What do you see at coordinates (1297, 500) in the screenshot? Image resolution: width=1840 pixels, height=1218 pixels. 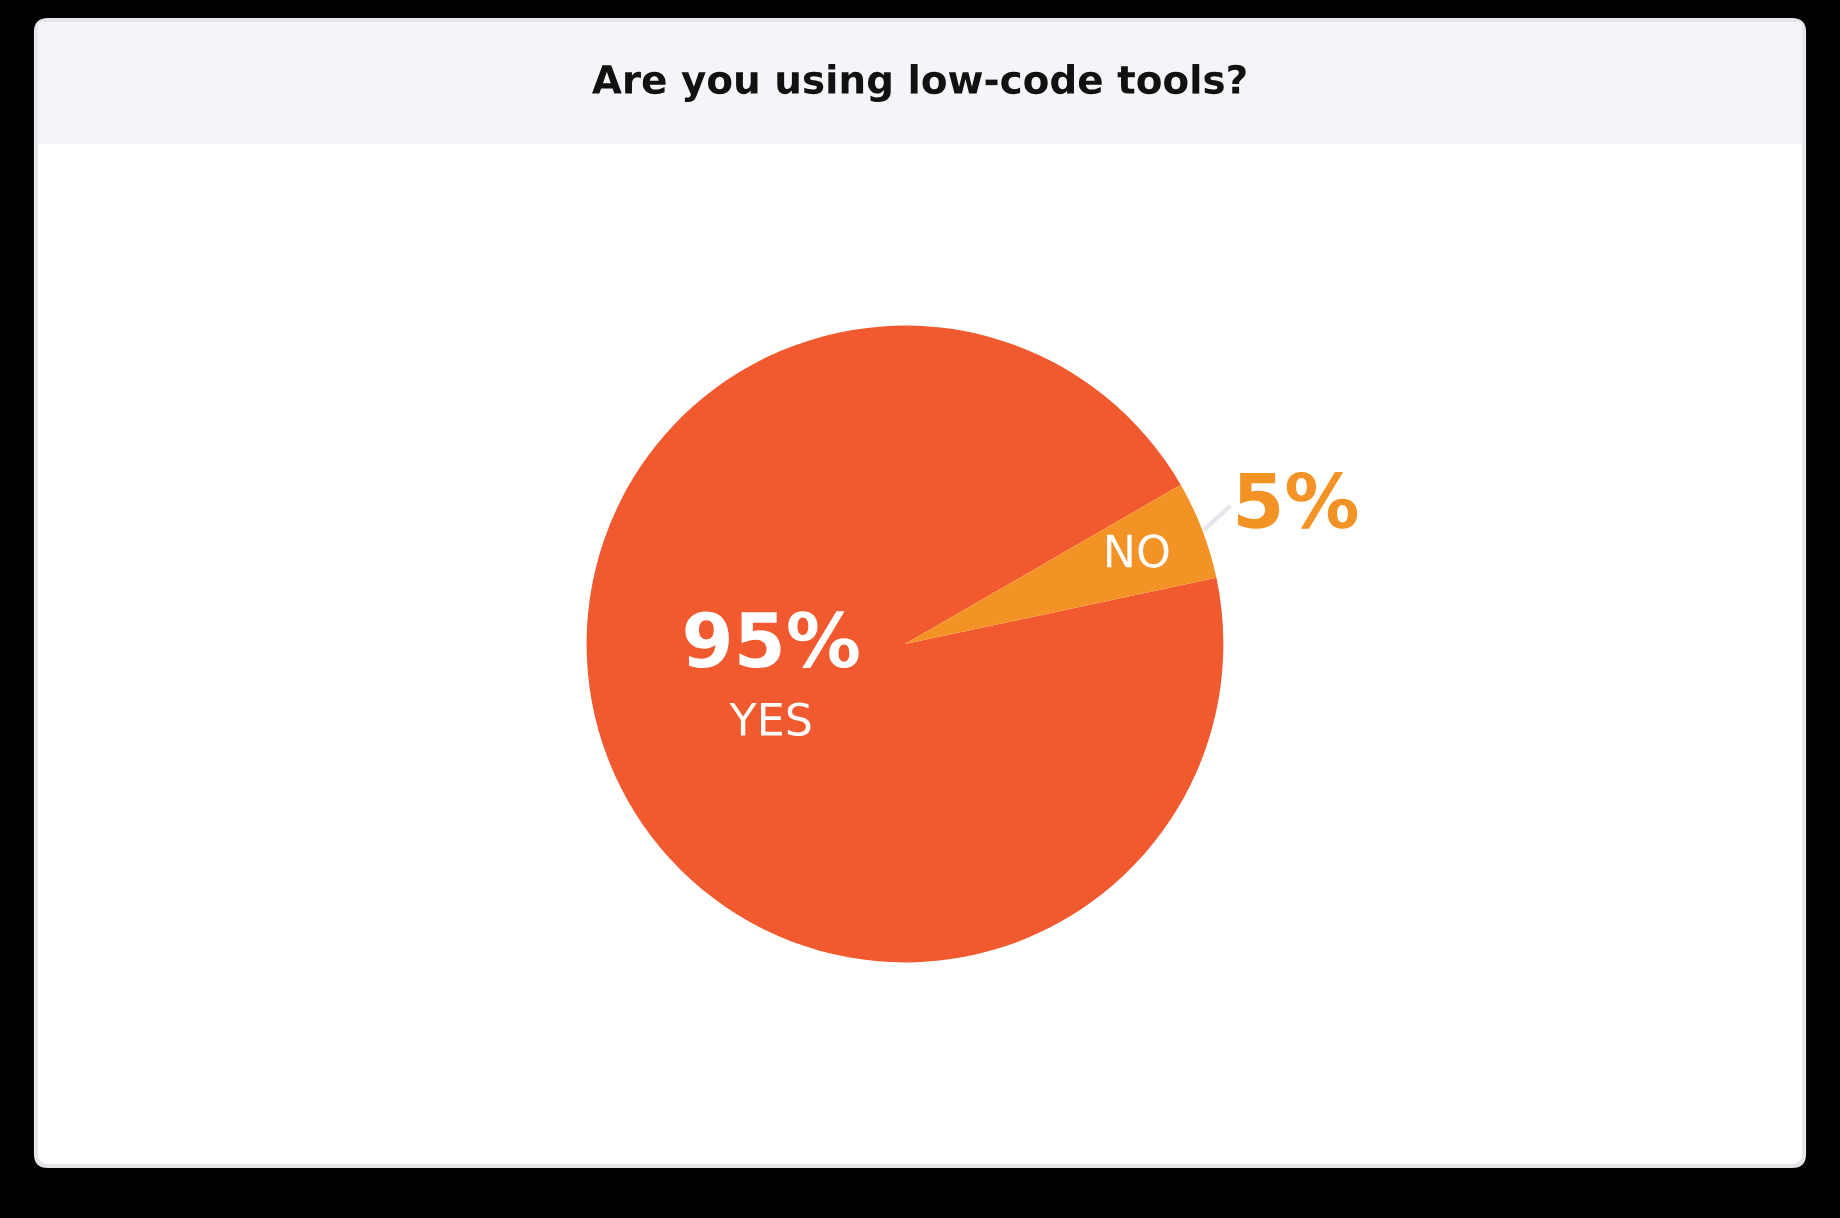 I see `data-label: 5%` at bounding box center [1297, 500].